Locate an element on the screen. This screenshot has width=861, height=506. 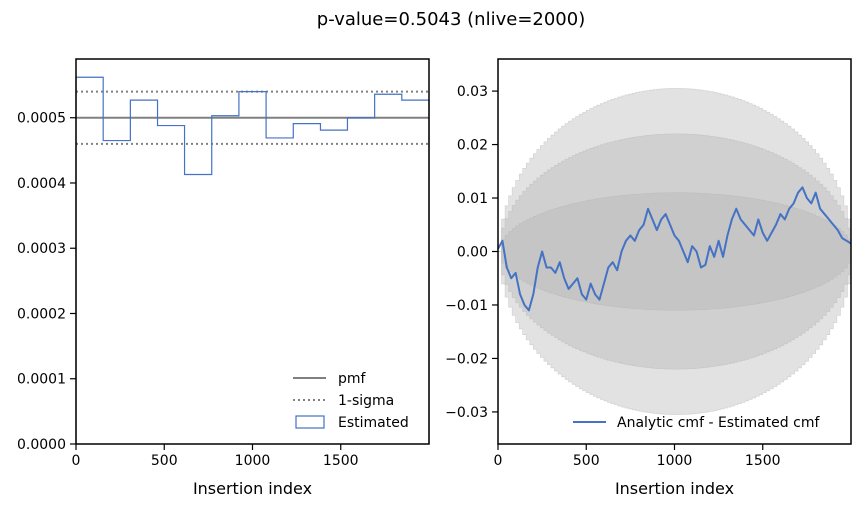
right-legend: Analytic cmf - Estimated cmf is located at coordinates (696, 423).